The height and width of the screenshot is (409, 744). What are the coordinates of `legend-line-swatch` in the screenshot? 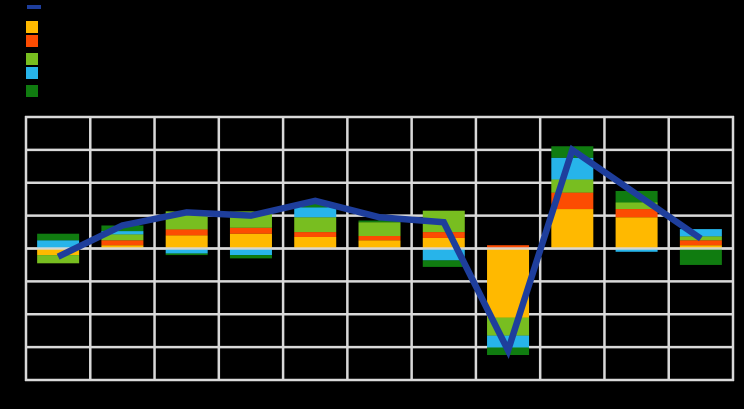 It's located at (34, 7).